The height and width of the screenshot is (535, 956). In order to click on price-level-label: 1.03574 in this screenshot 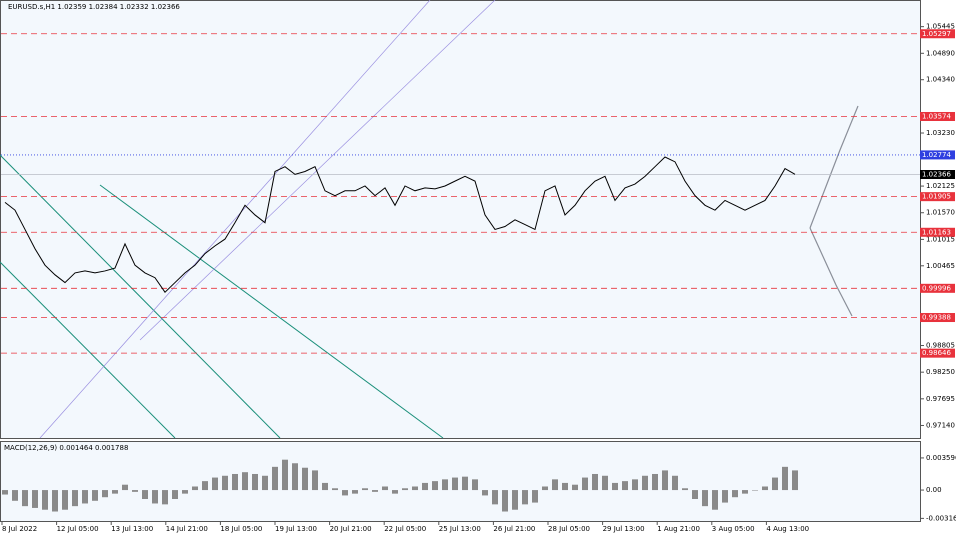, I will do `click(936, 116)`.